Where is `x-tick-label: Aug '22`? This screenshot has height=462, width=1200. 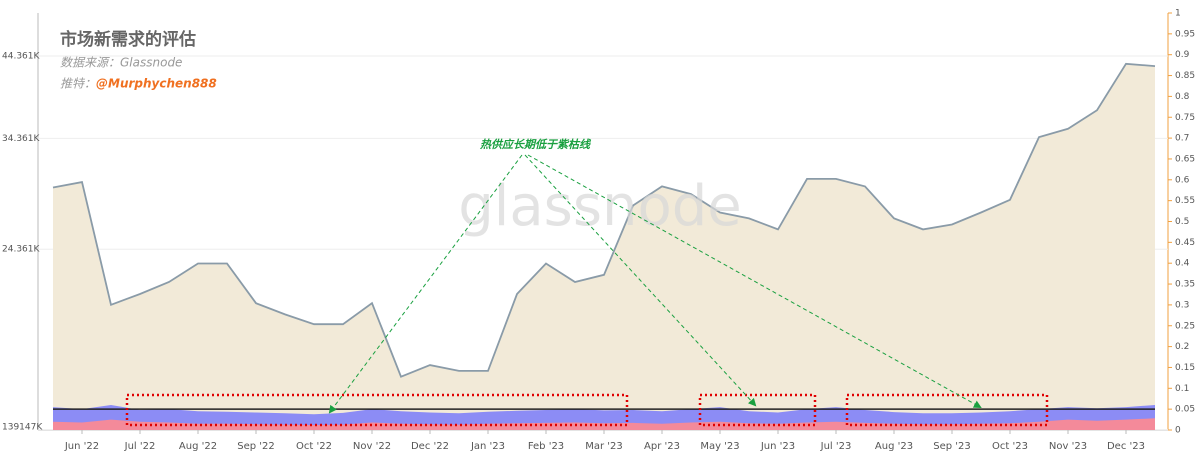 x-tick-label: Aug '22 is located at coordinates (198, 446).